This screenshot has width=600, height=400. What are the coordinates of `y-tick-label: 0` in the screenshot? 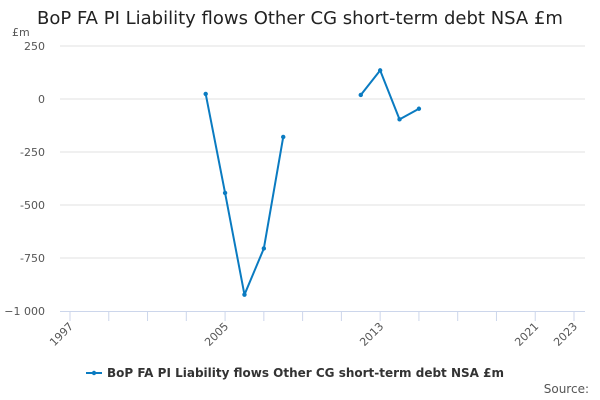 It's located at (41, 99).